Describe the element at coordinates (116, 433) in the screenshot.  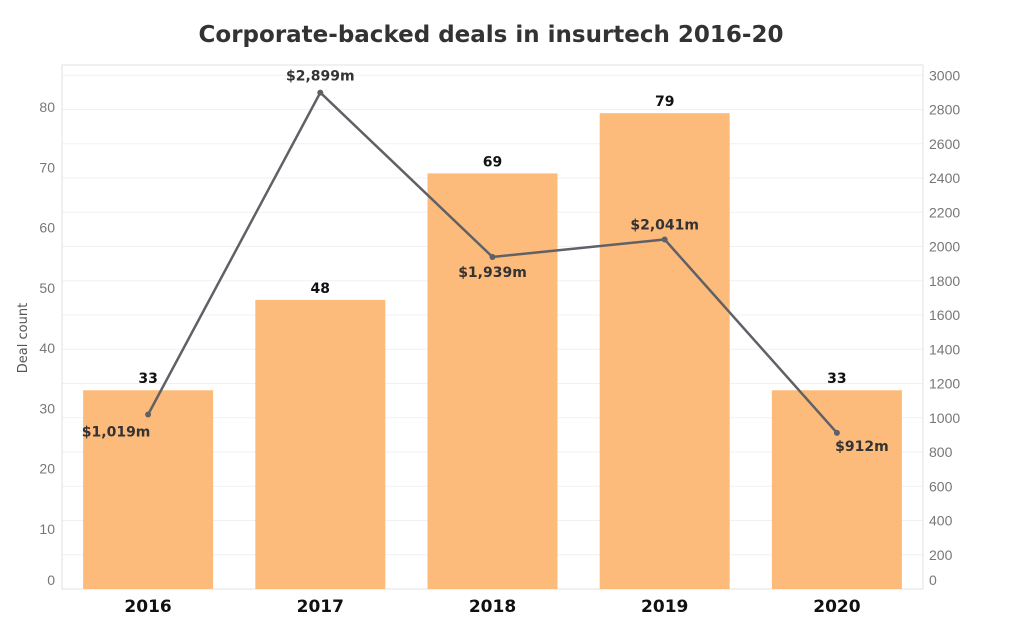
I see `line-data-label: $1,019m` at that location.